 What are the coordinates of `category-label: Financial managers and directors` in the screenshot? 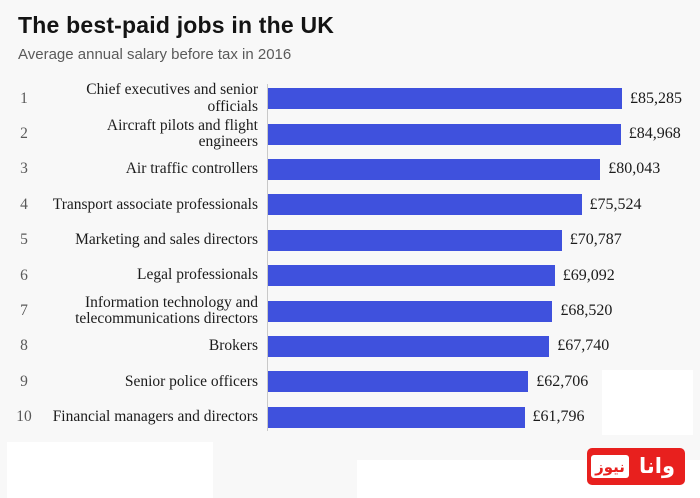 It's located at (155, 416).